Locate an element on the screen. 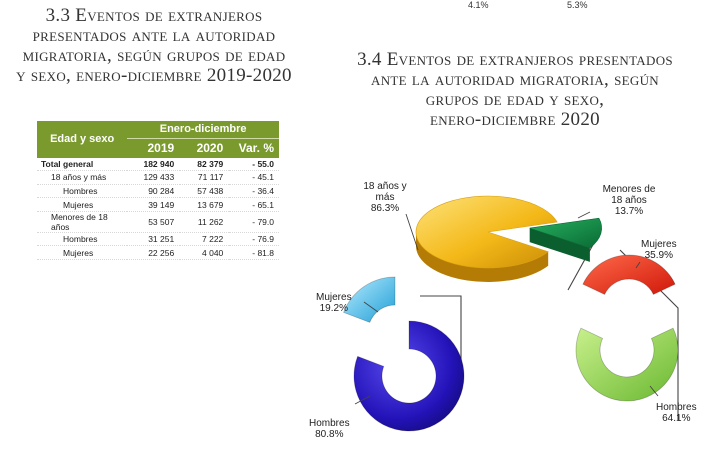 The image size is (720, 459). col-var: Var. % is located at coordinates (254, 147).